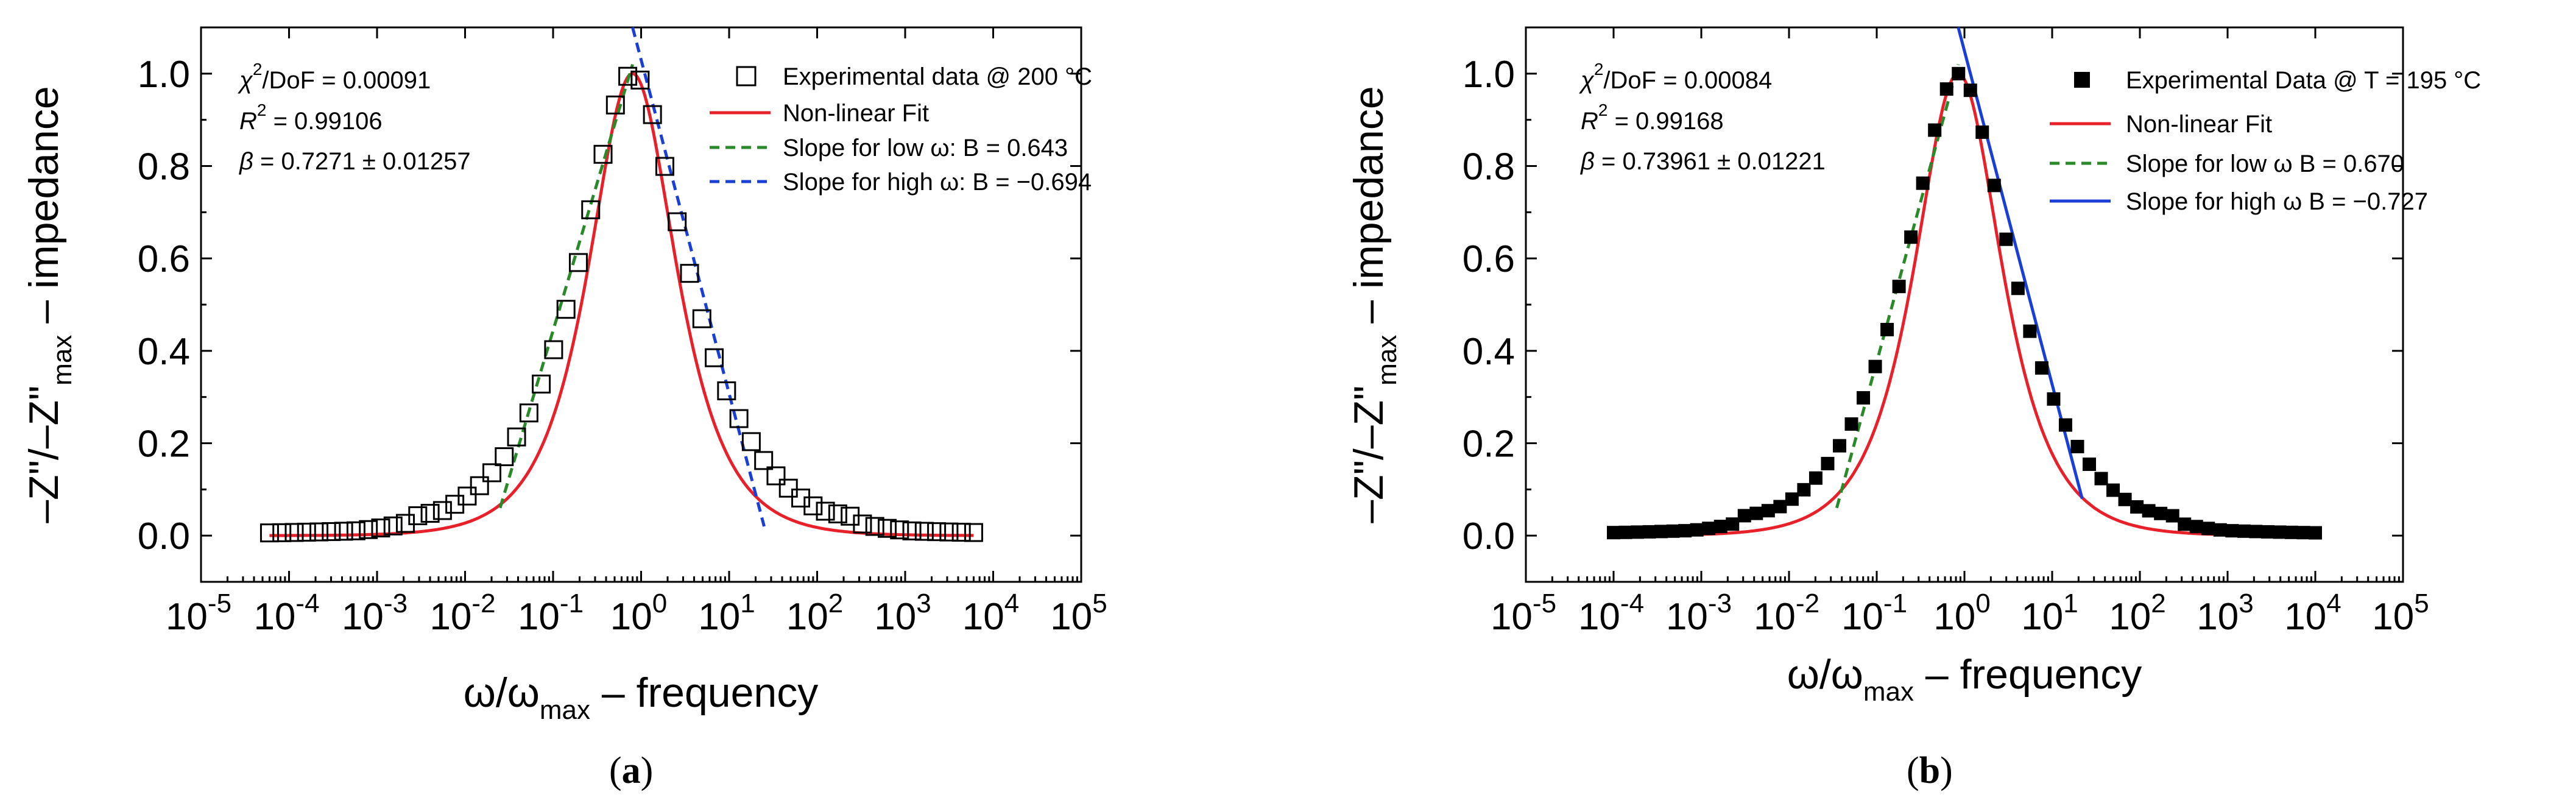 The image size is (2576, 803). What do you see at coordinates (2225, 613) in the screenshot?
I see `x-tick-label: 10³` at bounding box center [2225, 613].